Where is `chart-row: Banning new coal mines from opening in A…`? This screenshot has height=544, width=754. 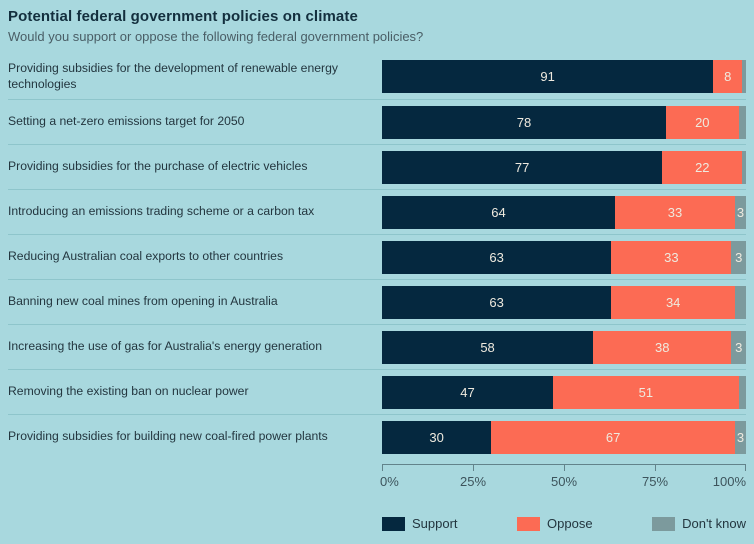 chart-row: Banning new coal mines from opening in A… is located at coordinates (377, 301).